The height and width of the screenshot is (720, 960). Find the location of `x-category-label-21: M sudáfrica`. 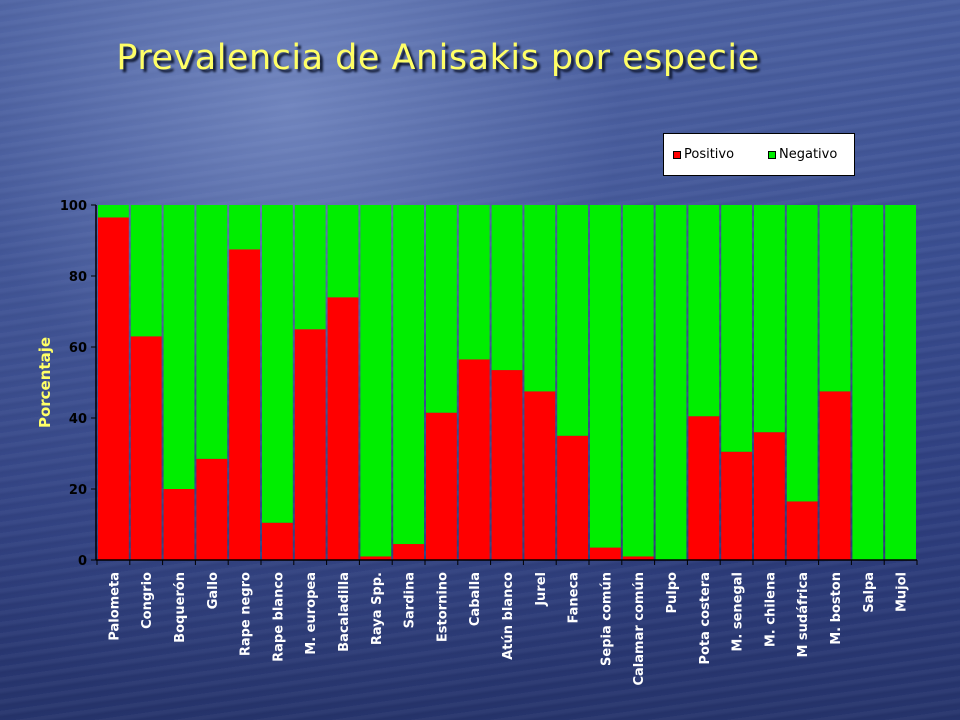

x-category-label-21: M sudáfrica is located at coordinates (803, 615).